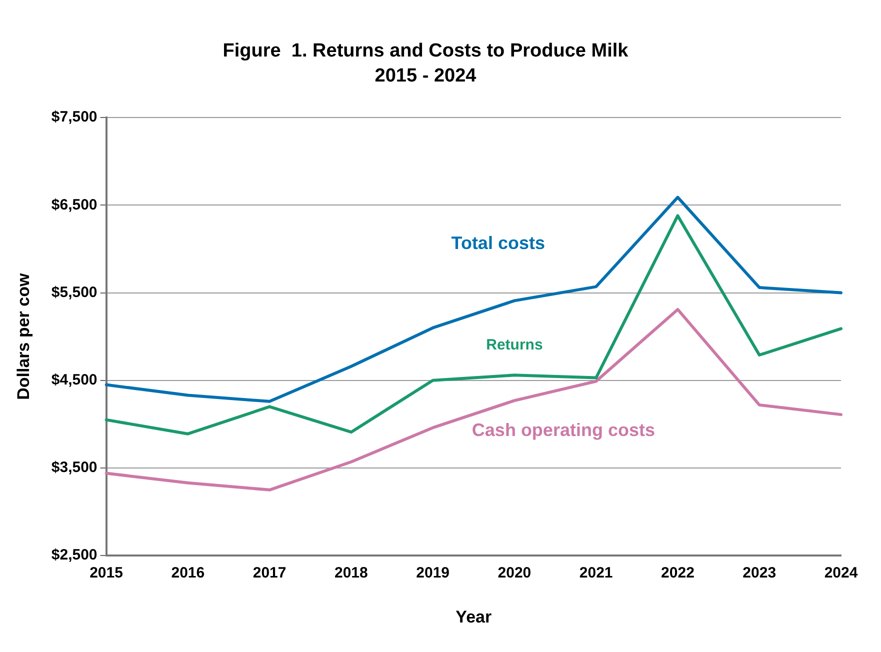 The height and width of the screenshot is (652, 881). Describe the element at coordinates (74, 292) in the screenshot. I see `y-tick-label: $5,500` at that location.